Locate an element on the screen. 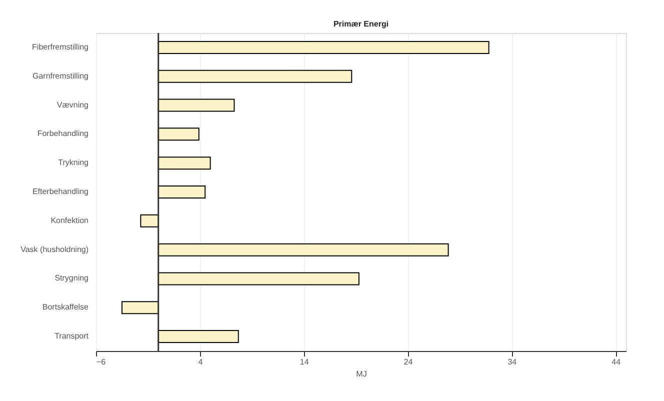 The height and width of the screenshot is (401, 664). y-tick-label: Trykning is located at coordinates (73, 163).